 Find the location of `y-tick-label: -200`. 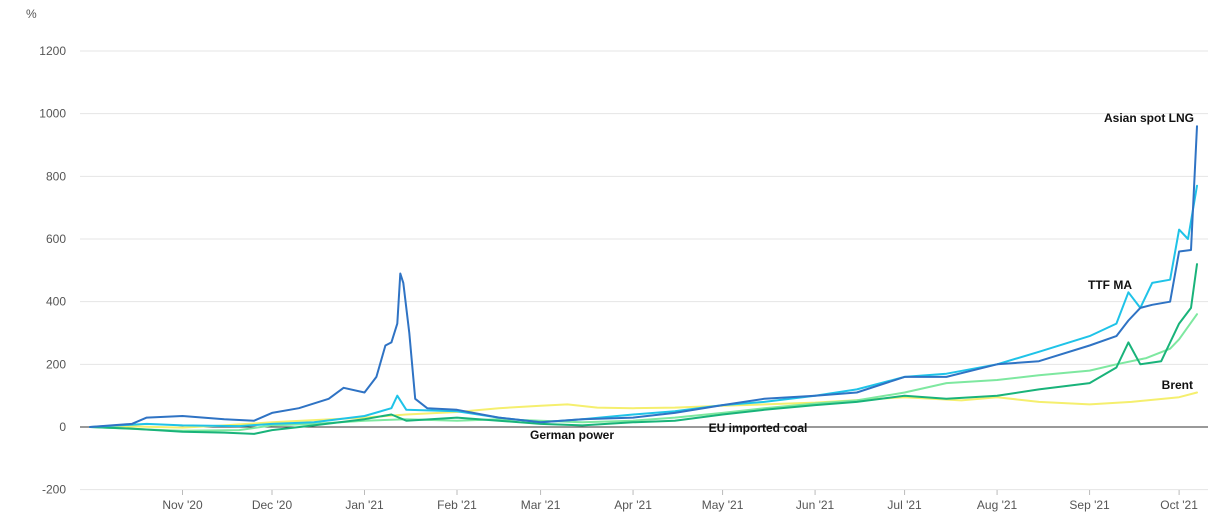

y-tick-label: -200 is located at coordinates (54, 490).